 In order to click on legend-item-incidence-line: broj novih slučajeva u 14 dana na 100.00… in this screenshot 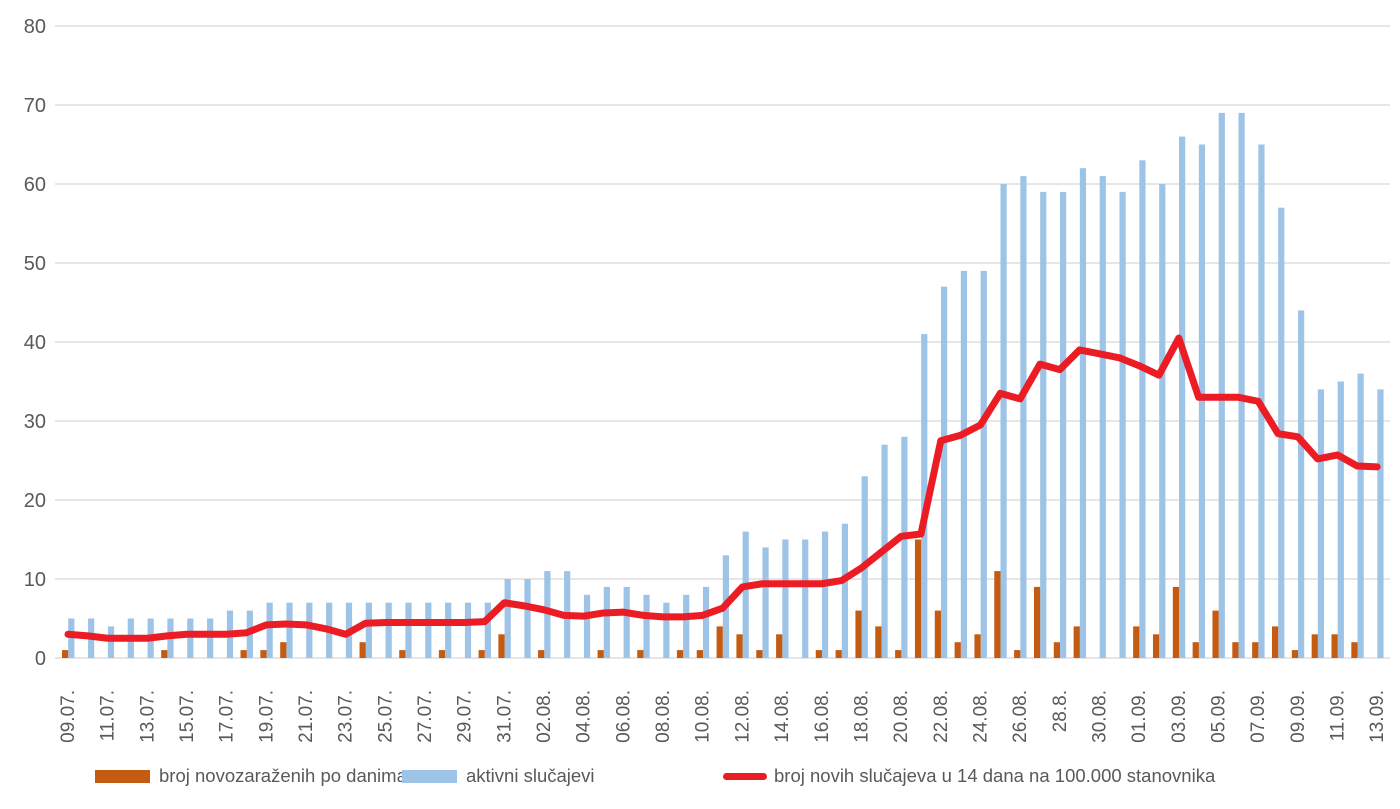, I will do `click(969, 776)`.